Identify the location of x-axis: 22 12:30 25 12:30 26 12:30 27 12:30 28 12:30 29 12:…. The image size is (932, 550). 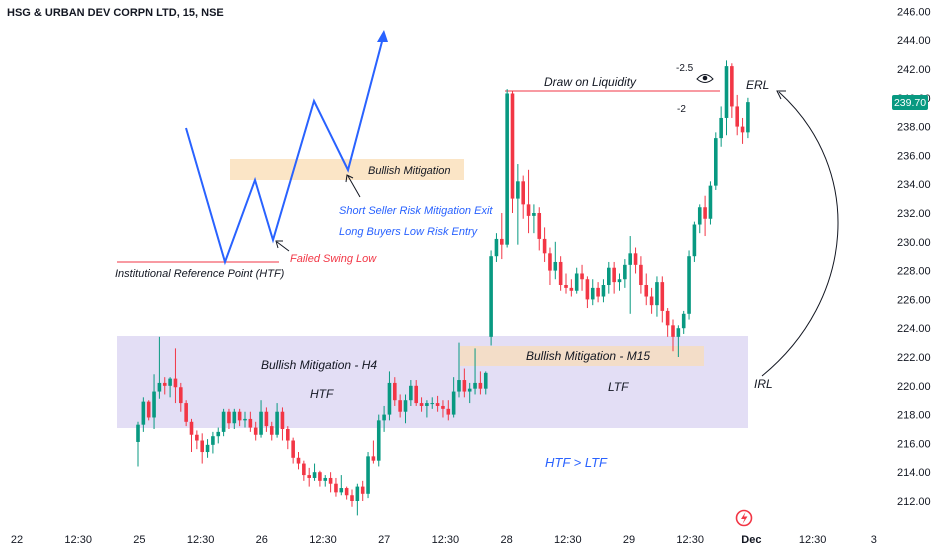
(444, 540).